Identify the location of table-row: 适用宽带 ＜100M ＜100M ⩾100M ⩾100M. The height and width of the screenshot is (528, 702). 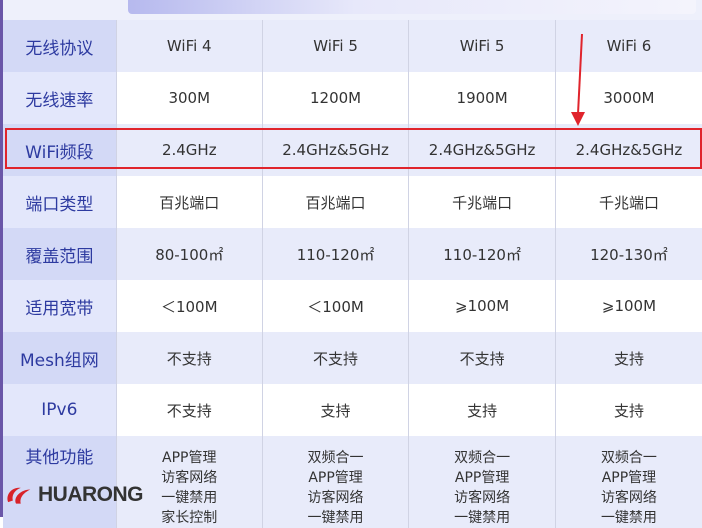
(352, 306).